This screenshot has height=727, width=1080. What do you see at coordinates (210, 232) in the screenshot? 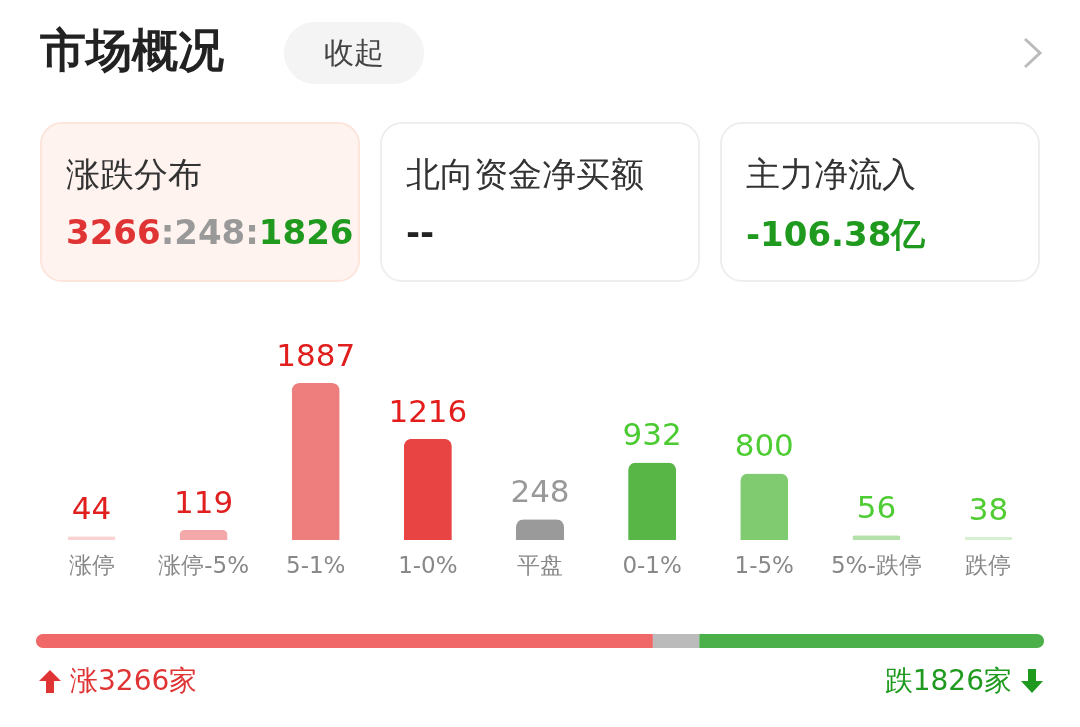
I see `text: 3266:248:1826` at bounding box center [210, 232].